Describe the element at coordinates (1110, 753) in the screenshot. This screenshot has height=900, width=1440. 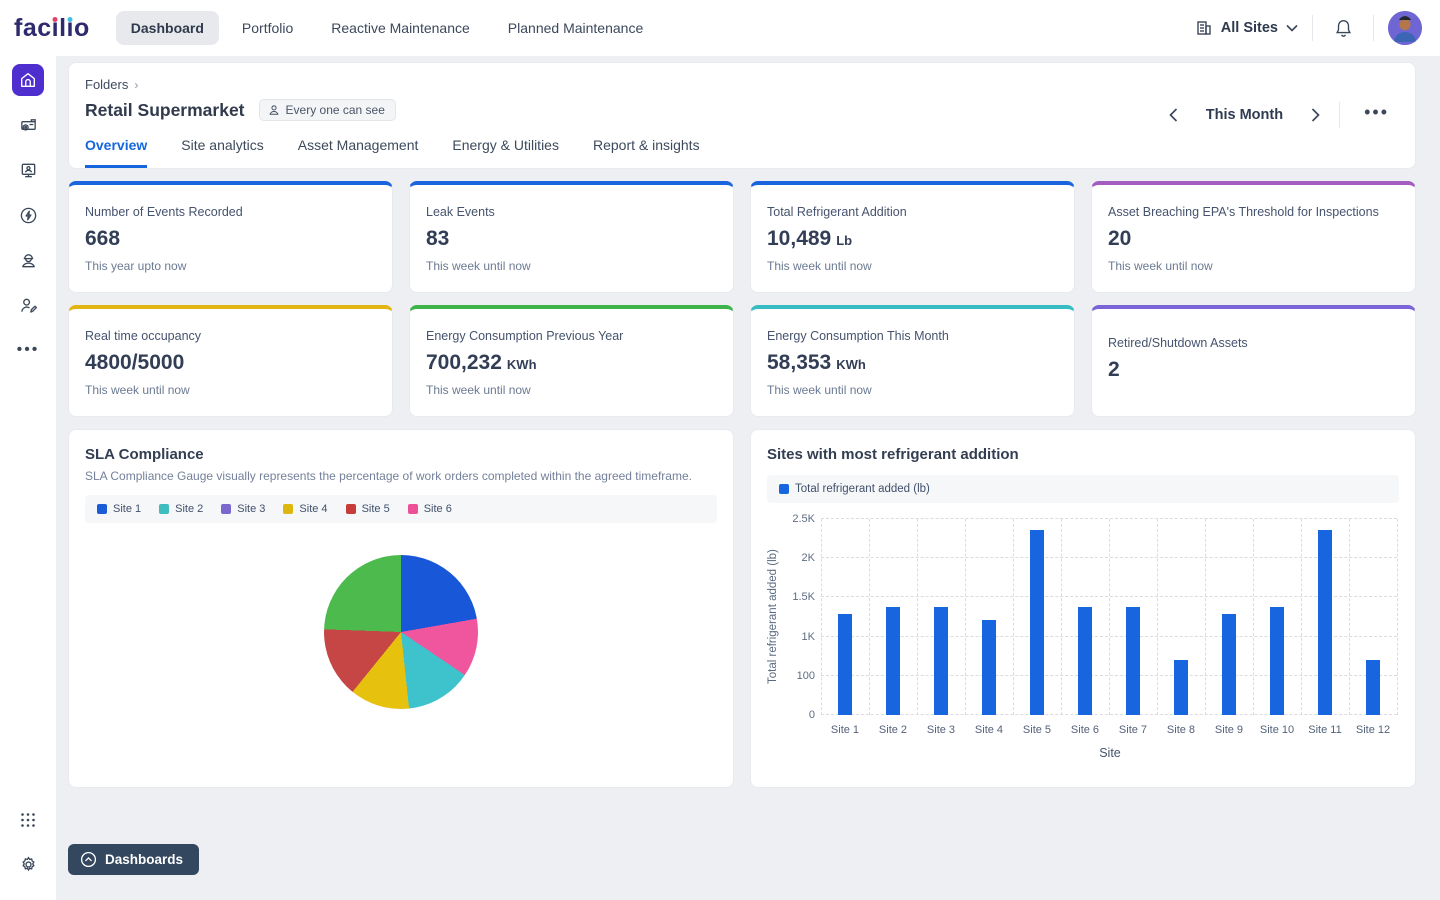
I see `bar-chart-x-axis-title: Site` at that location.